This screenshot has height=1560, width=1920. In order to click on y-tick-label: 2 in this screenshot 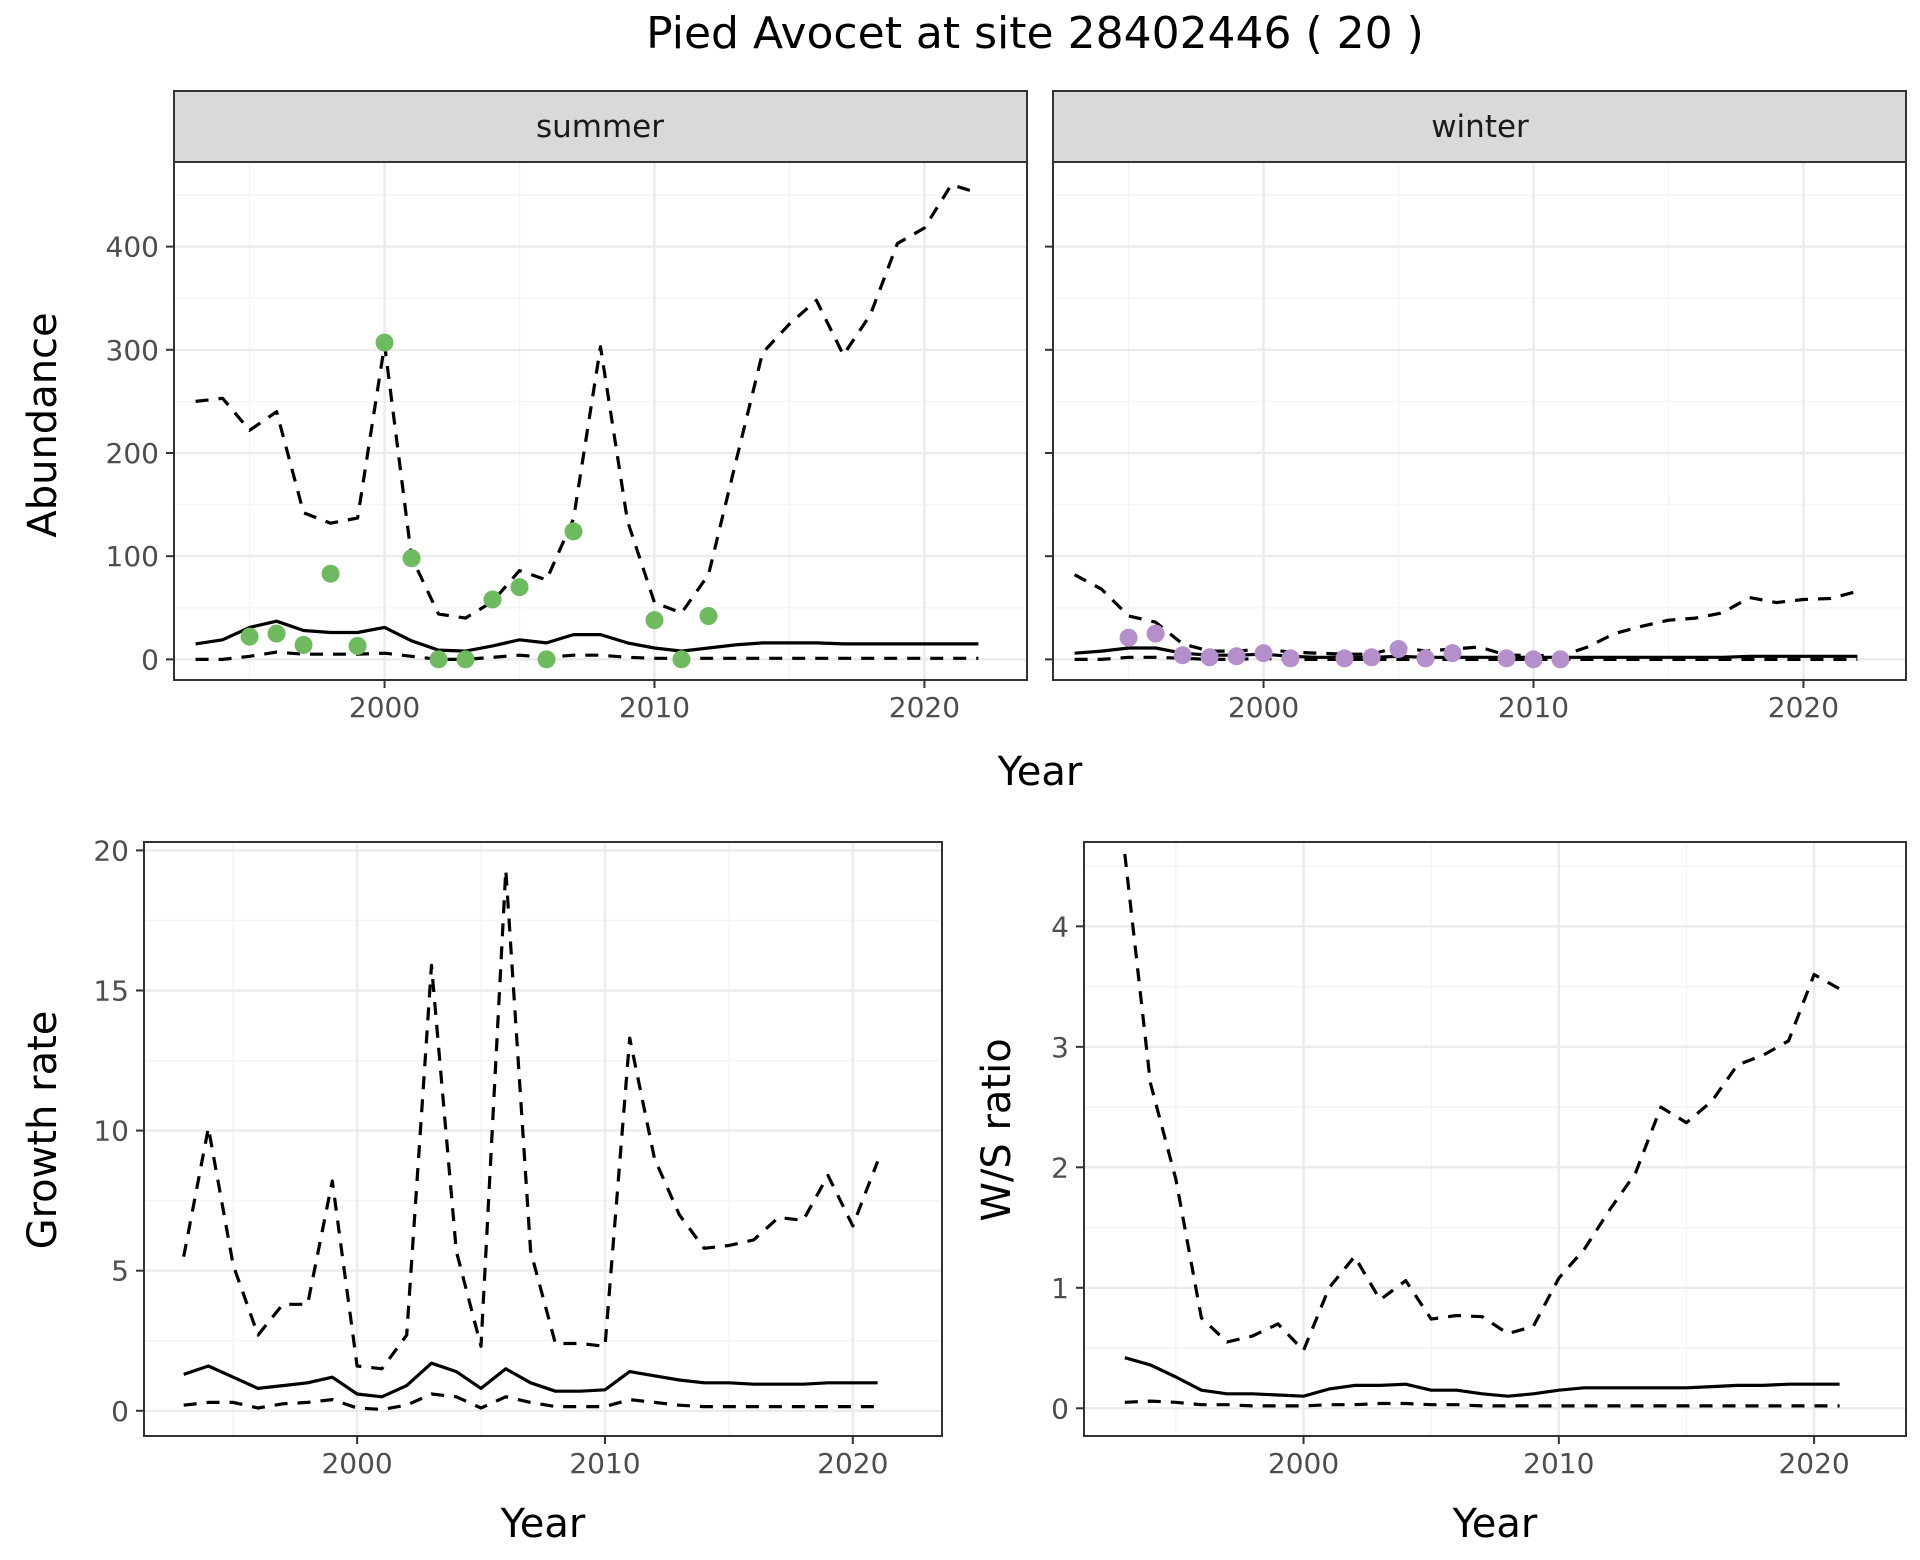, I will do `click(1060, 1167)`.